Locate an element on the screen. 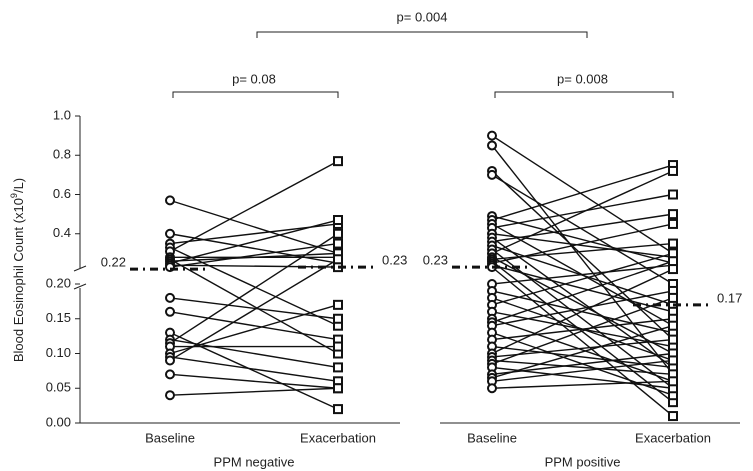 The height and width of the screenshot is (471, 753). p-value: p= 0.08 is located at coordinates (254, 78).